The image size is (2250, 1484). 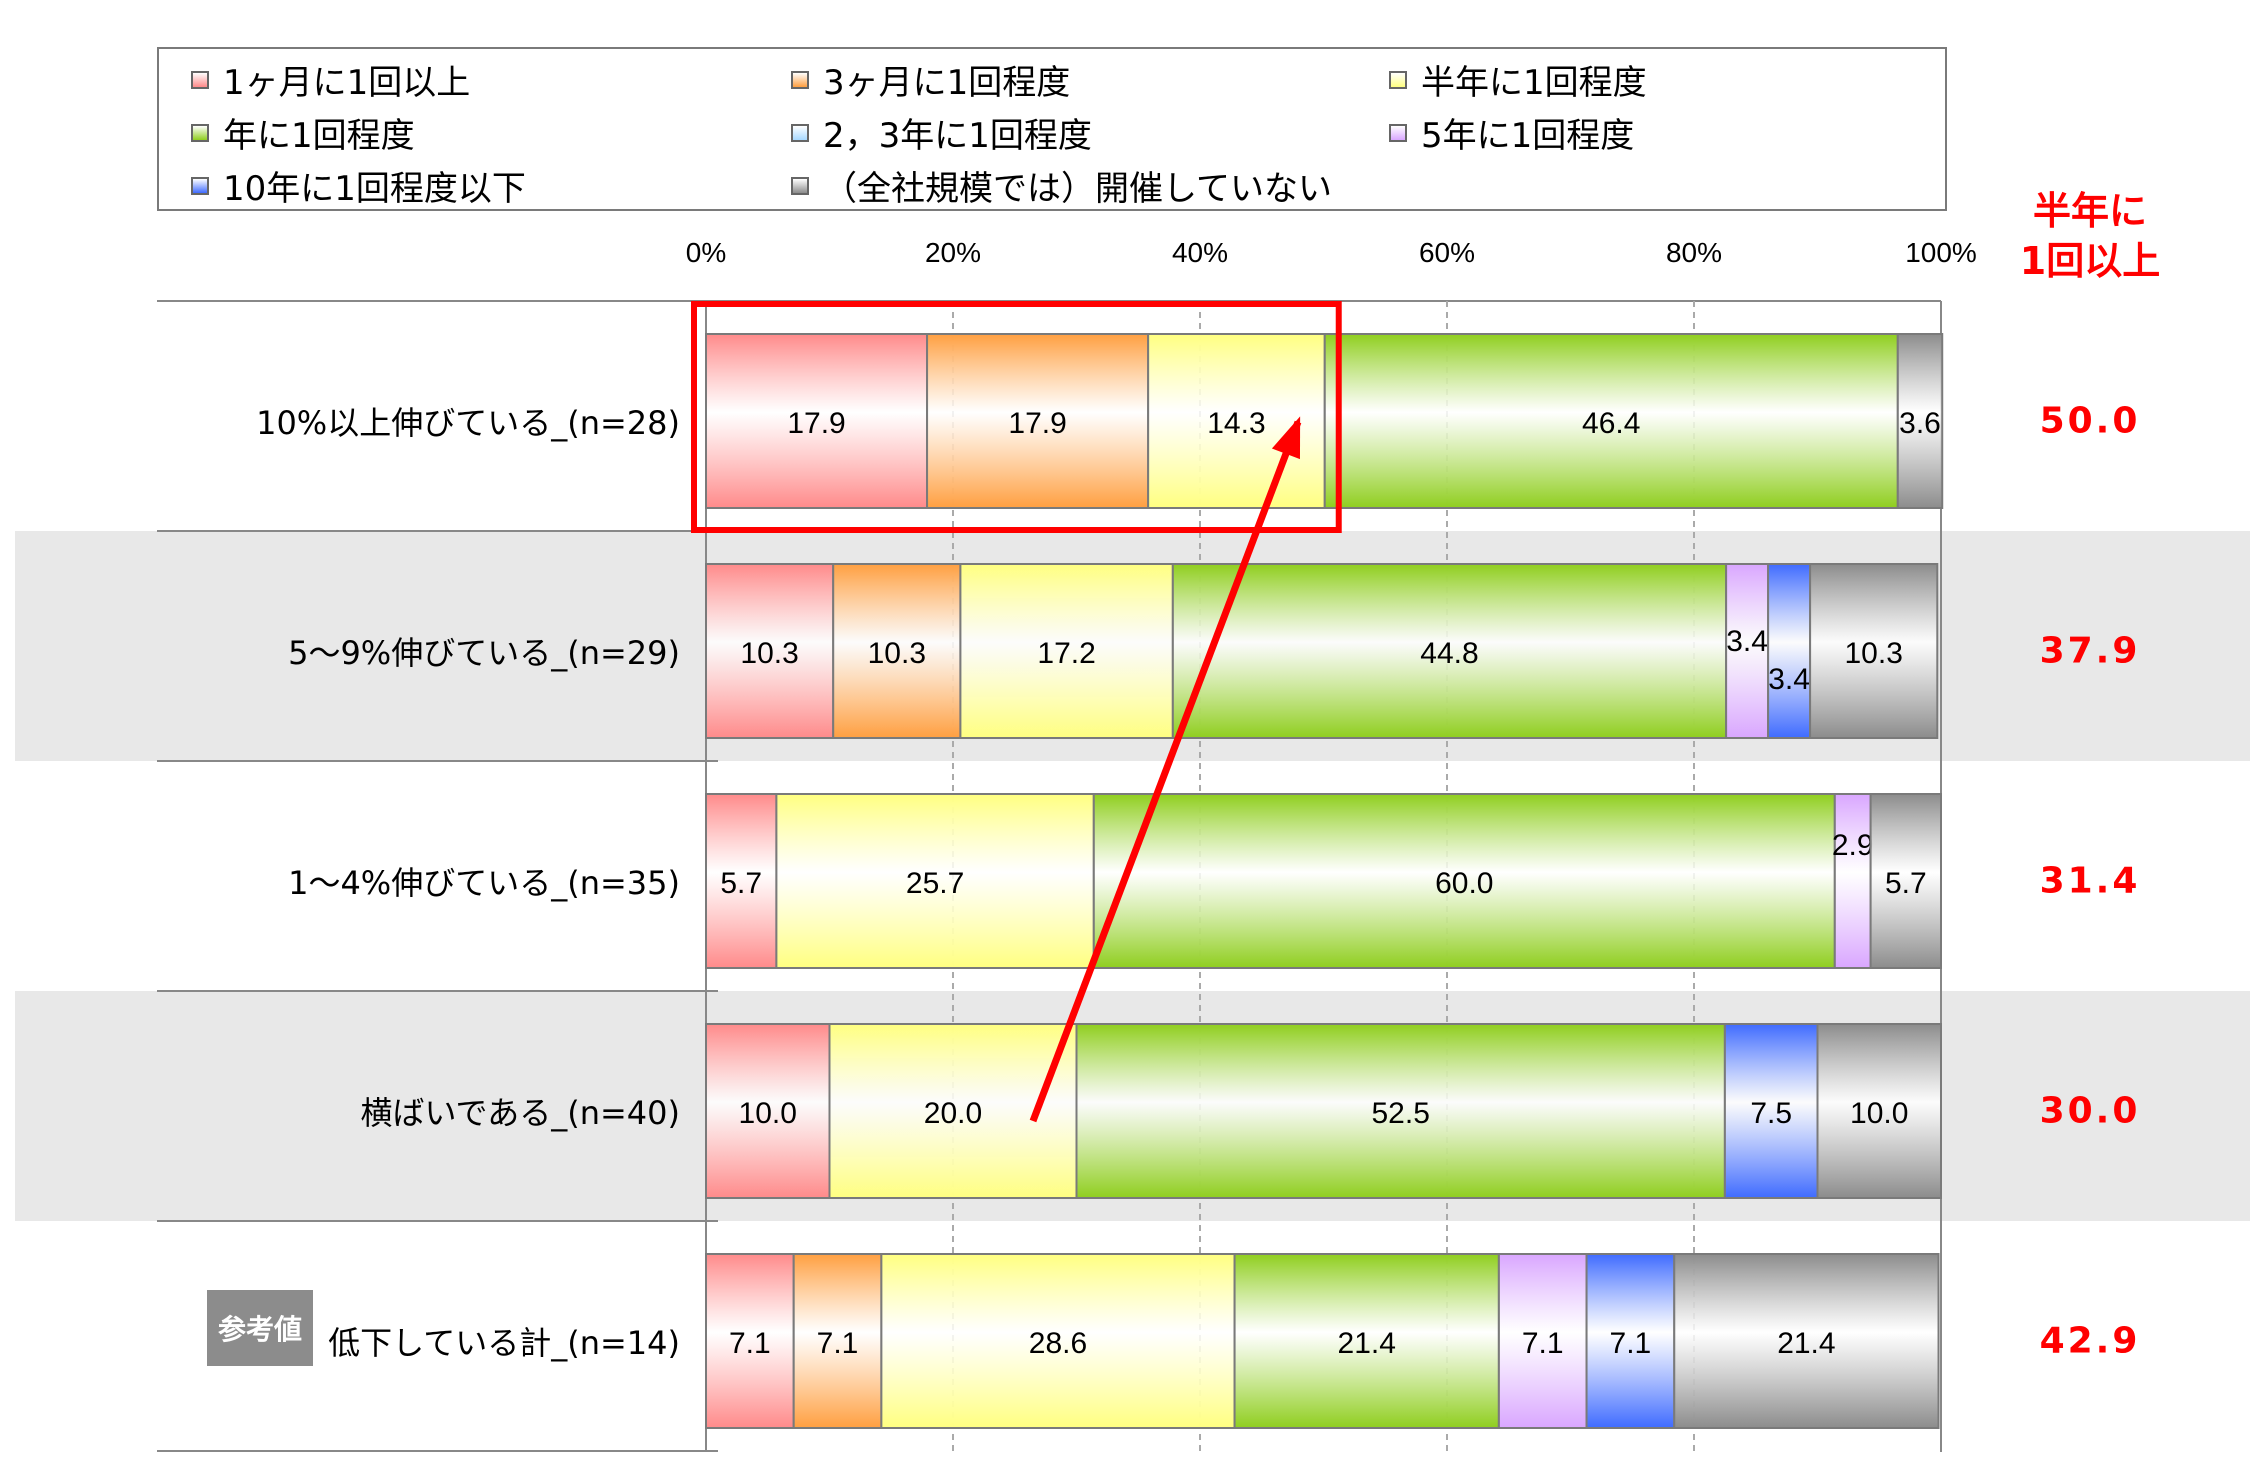 What do you see at coordinates (957, 136) in the screenshot?
I see `legend-label: 2，3年に1回程度` at bounding box center [957, 136].